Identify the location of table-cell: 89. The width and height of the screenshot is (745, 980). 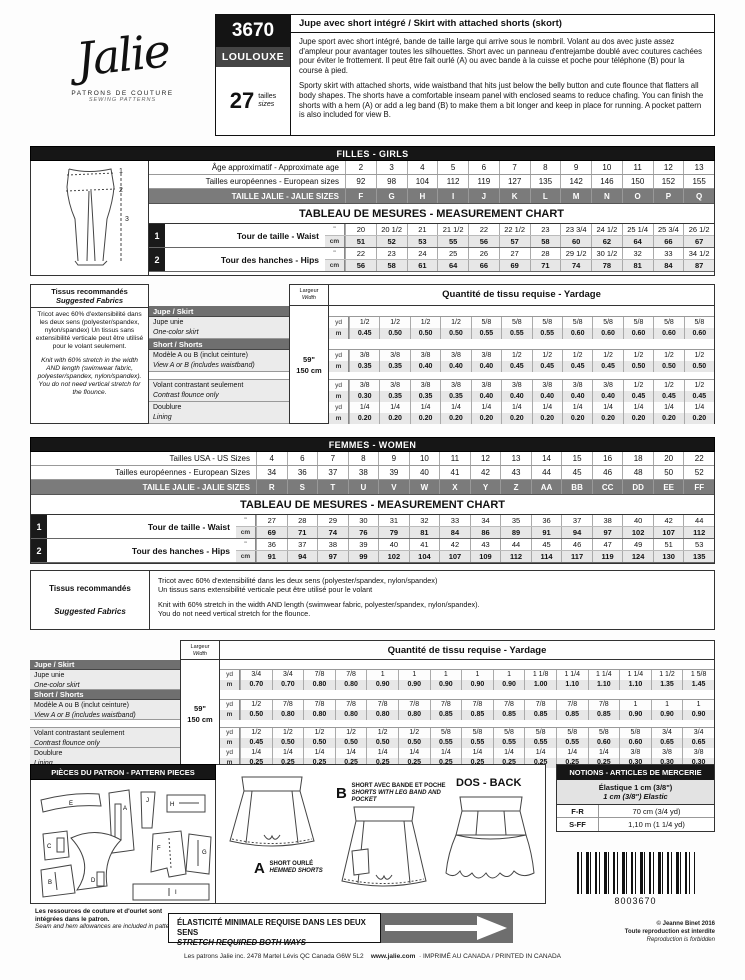
(515, 532).